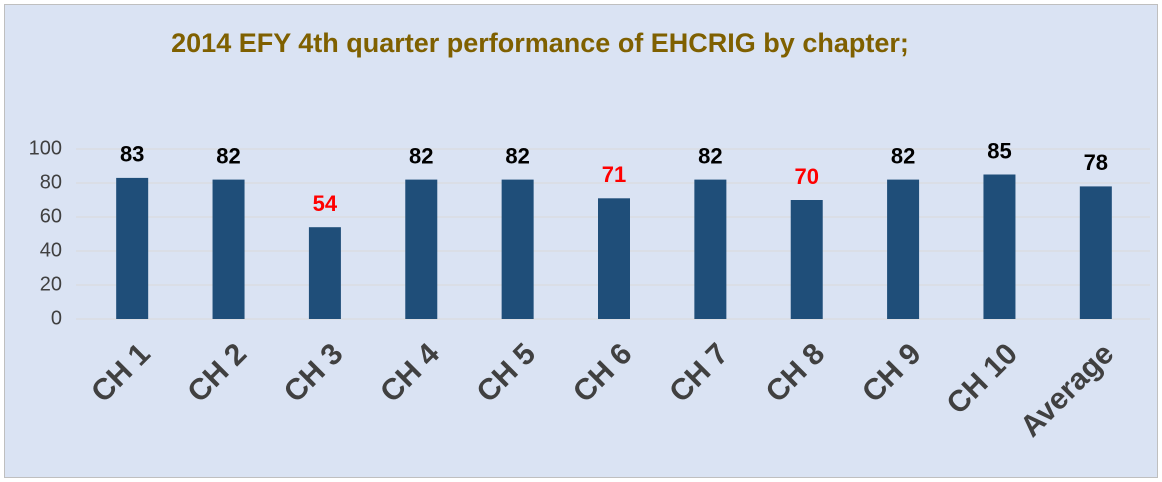 The height and width of the screenshot is (482, 1162). What do you see at coordinates (796, 373) in the screenshot?
I see `x-tick-label: CH 8` at bounding box center [796, 373].